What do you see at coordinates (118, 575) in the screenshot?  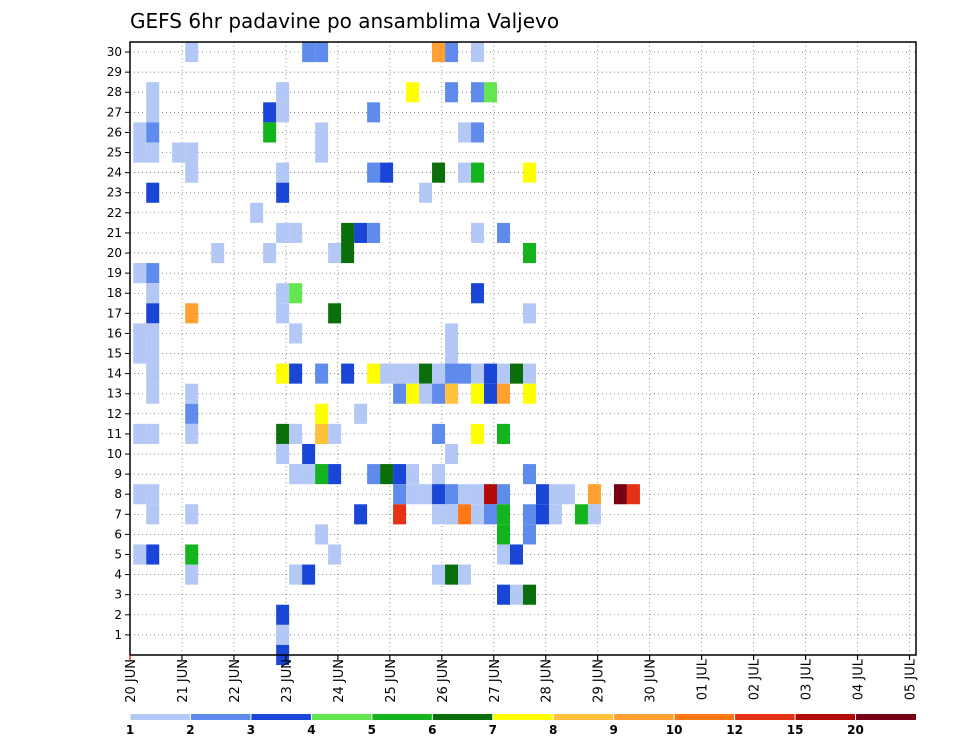 I see `y-tick-label: 4` at bounding box center [118, 575].